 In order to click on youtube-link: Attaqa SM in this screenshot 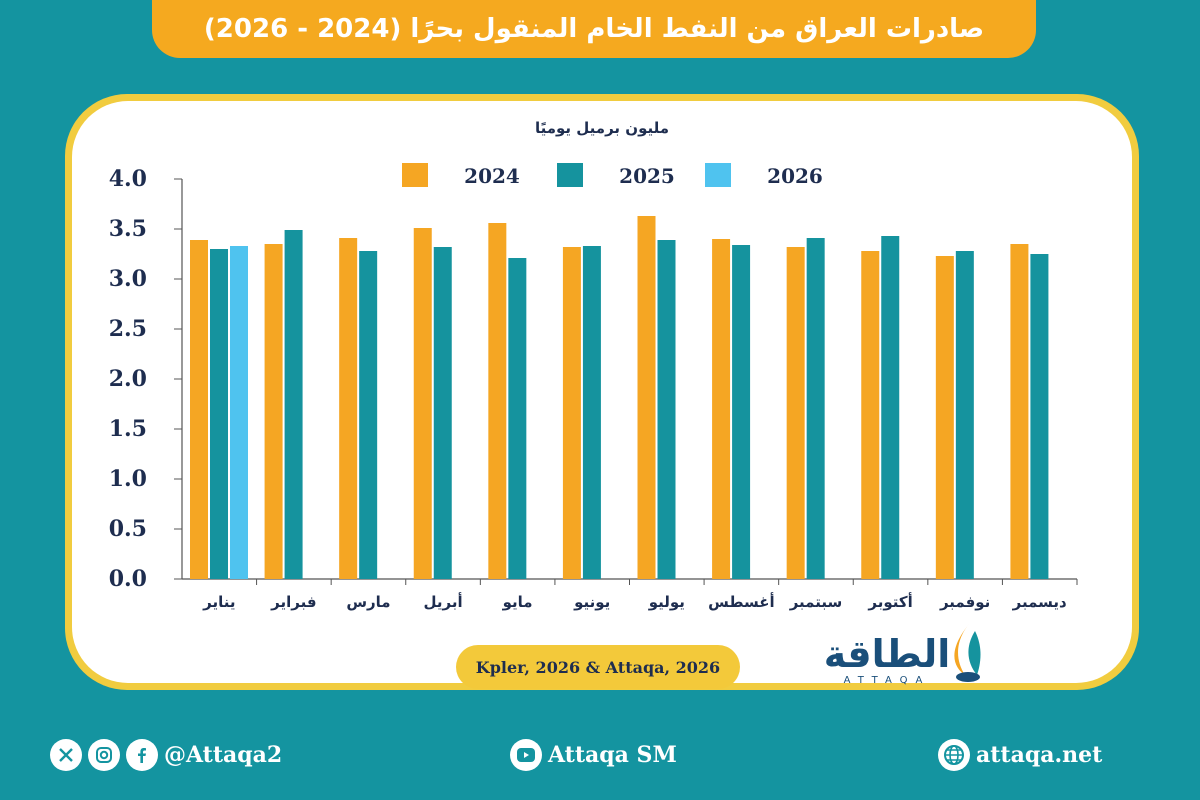, I will do `click(593, 755)`.